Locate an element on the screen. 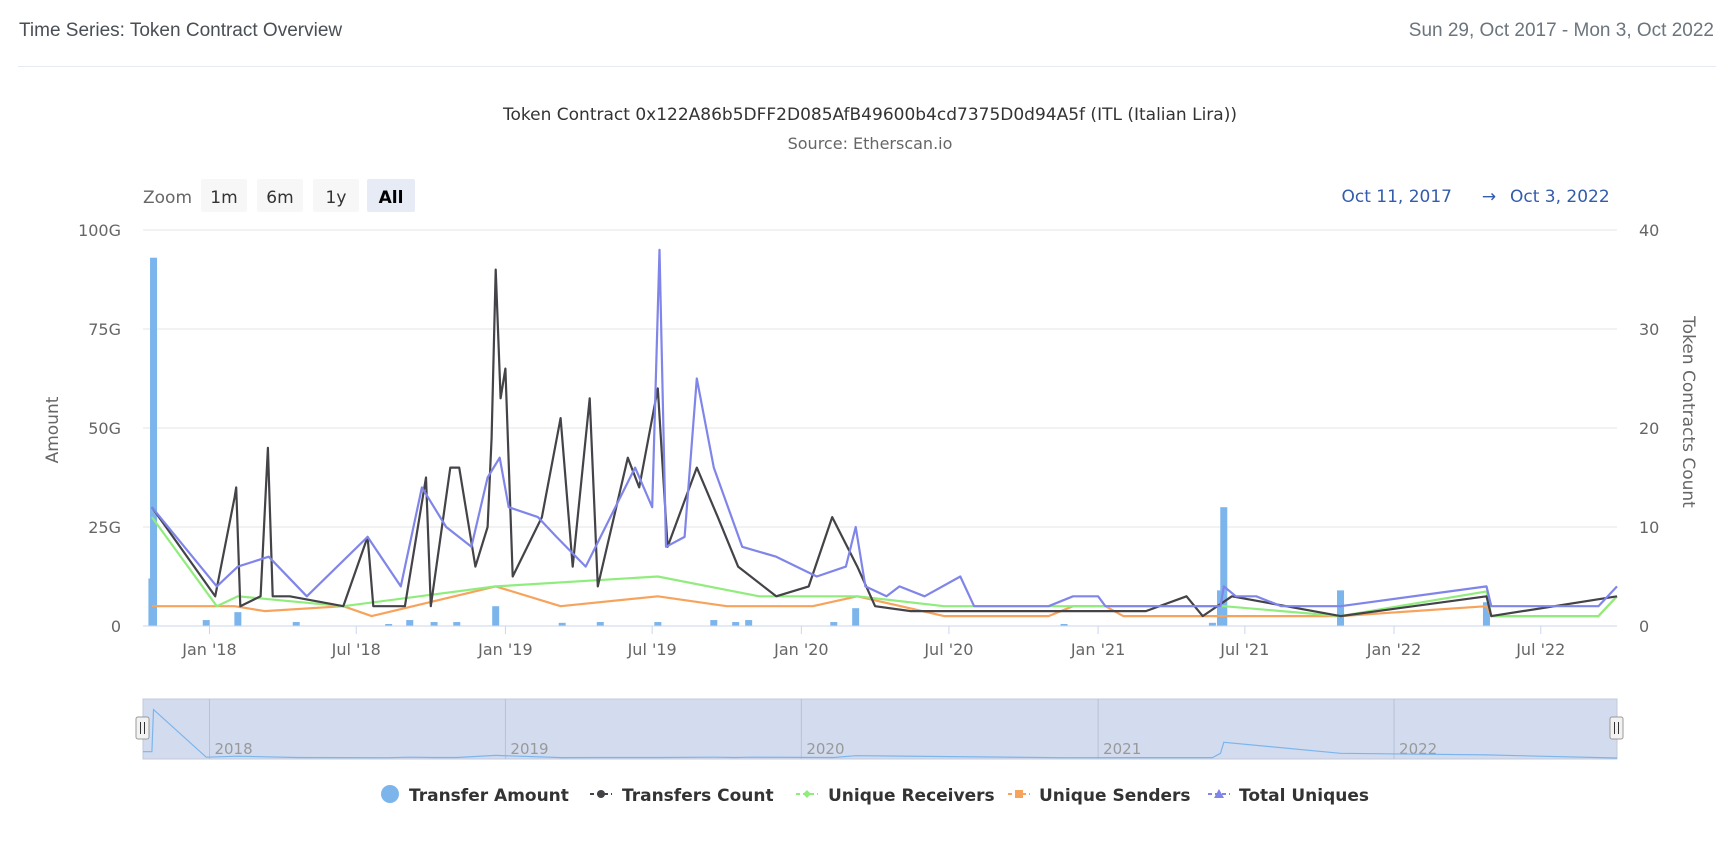  legend-item-unique-receivers: Unique Receivers is located at coordinates (895, 796).